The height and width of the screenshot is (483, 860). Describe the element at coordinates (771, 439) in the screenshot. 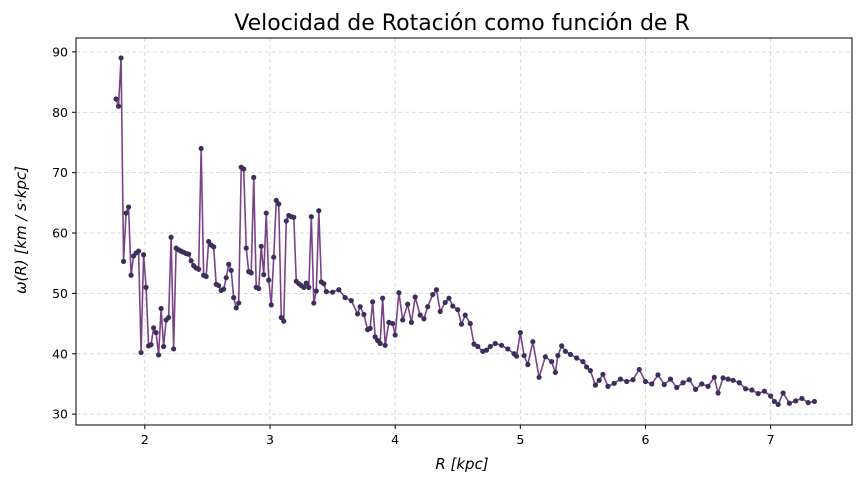

I see `x-tick-label: 7` at that location.